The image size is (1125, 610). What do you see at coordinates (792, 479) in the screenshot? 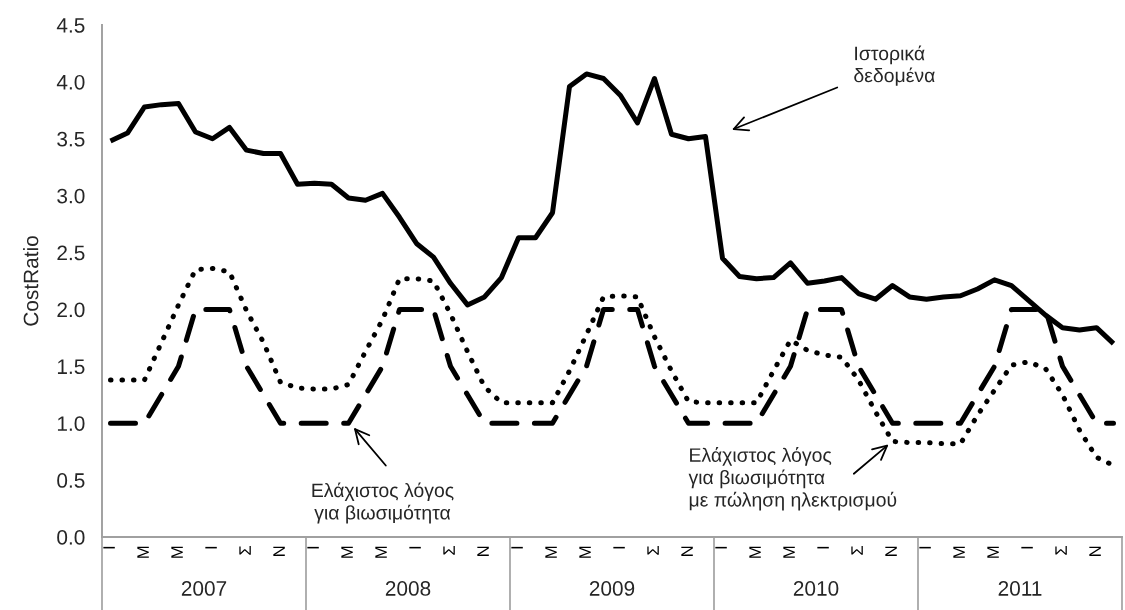
I see `annotation: Ελάχιστος λόγος για βιωσιμότητα με πώληση ηλεκτρισμού` at bounding box center [792, 479].